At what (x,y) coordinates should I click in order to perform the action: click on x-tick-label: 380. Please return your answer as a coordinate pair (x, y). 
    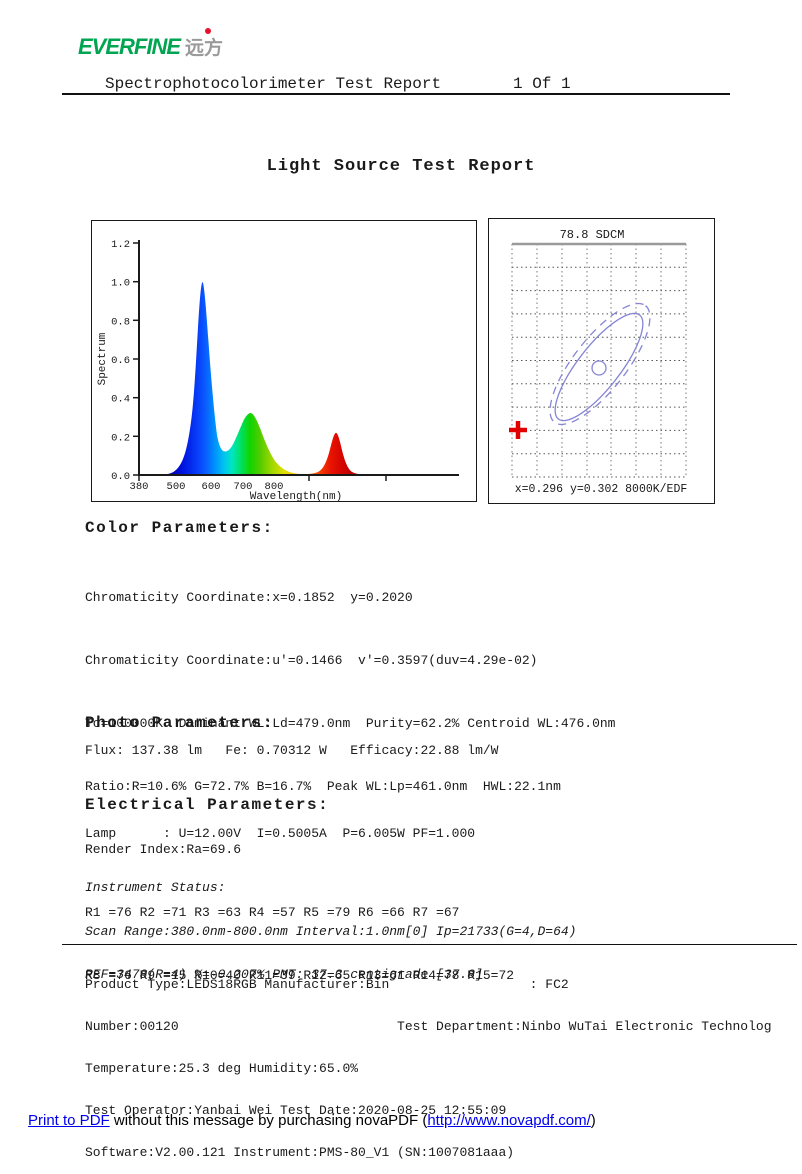
    Looking at the image, I should click on (139, 487).